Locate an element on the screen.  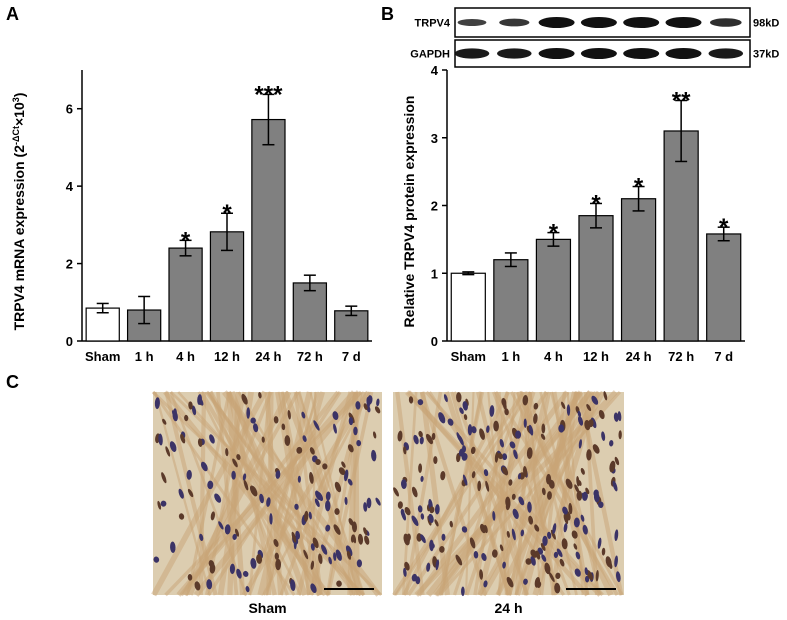
x-tick-label: Sham is located at coordinates (468, 356).